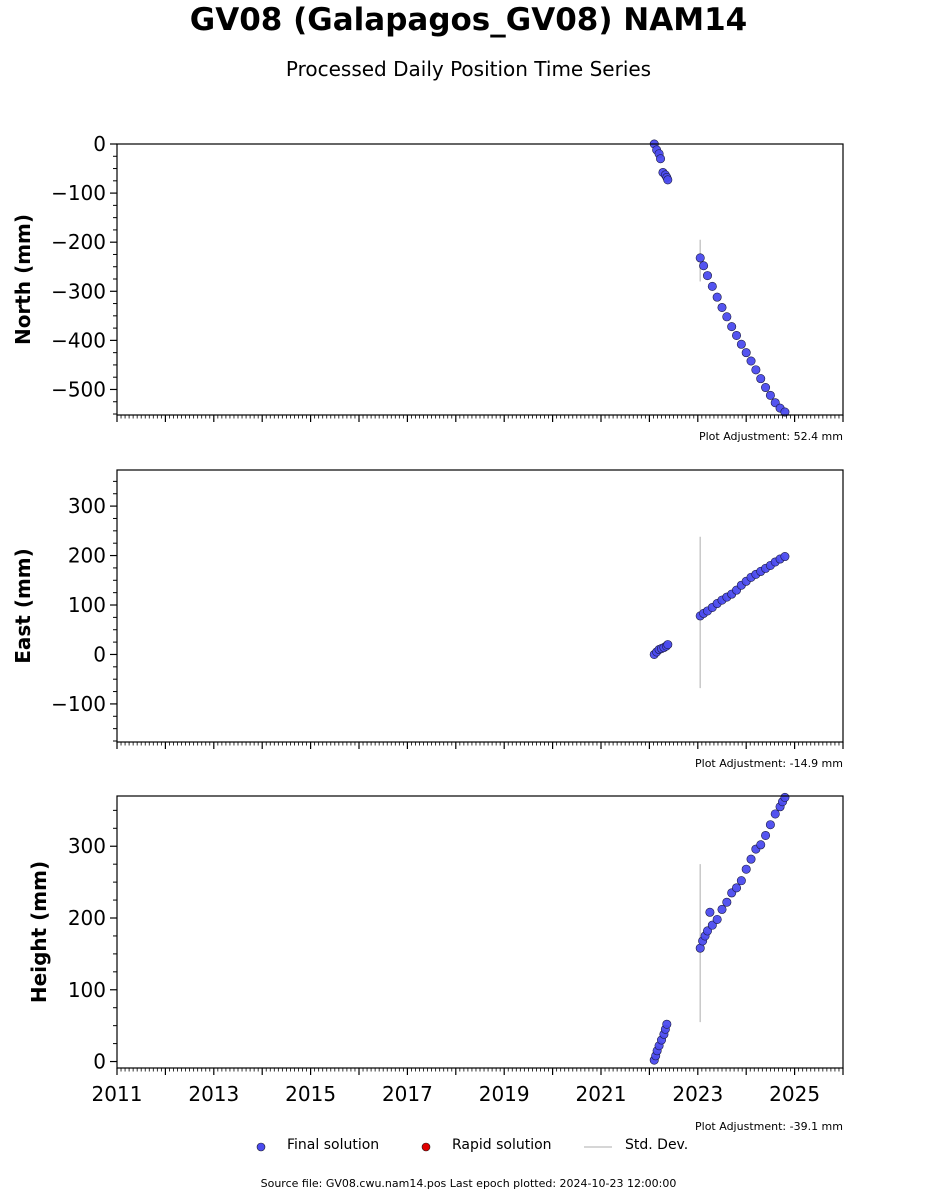 Image resolution: width=937 pixels, height=1200 pixels. Describe the element at coordinates (601, 1094) in the screenshot. I see `x-tick-label: 2021` at that location.